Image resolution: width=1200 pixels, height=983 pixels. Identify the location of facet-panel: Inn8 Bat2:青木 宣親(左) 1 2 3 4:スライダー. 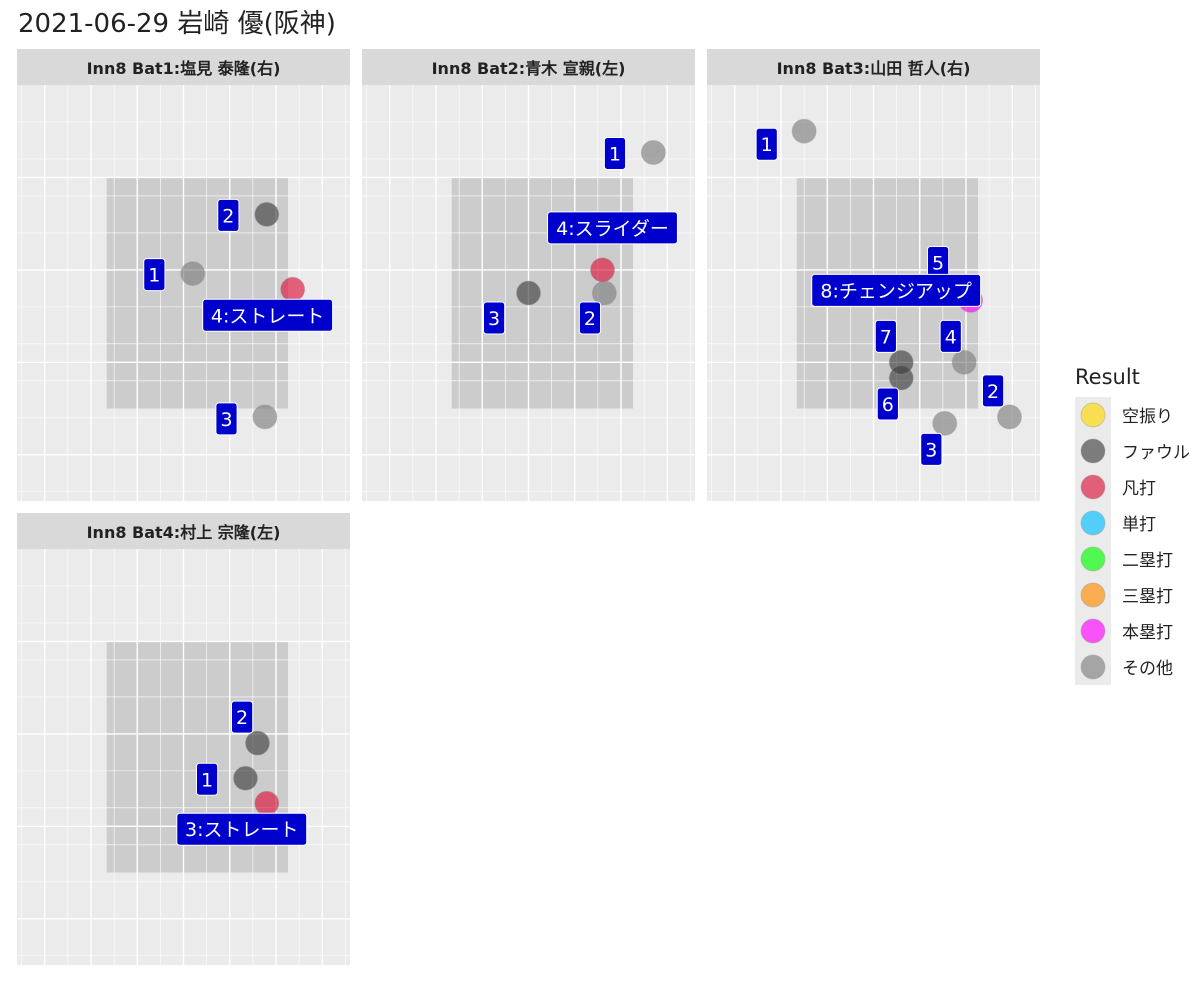
(528, 275).